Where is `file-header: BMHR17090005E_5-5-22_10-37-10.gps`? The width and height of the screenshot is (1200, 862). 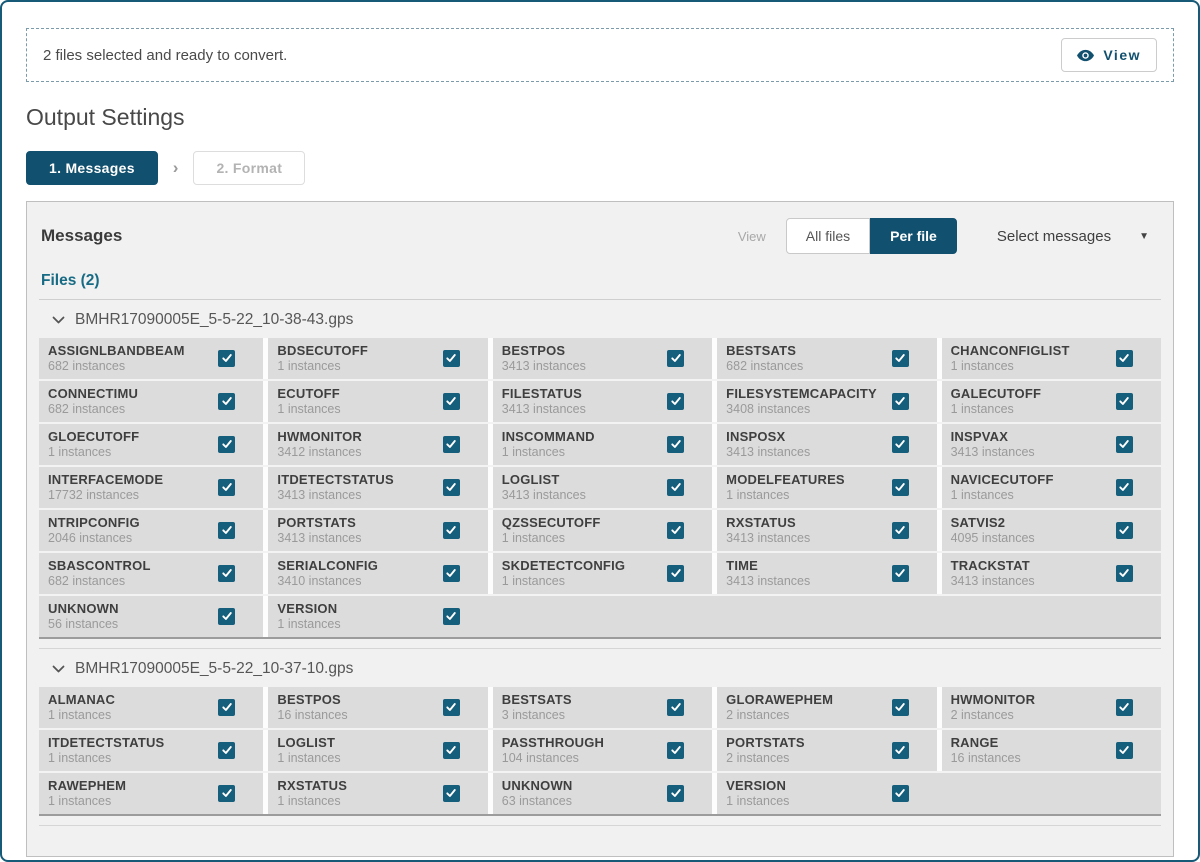
file-header: BMHR17090005E_5-5-22_10-37-10.gps is located at coordinates (600, 668).